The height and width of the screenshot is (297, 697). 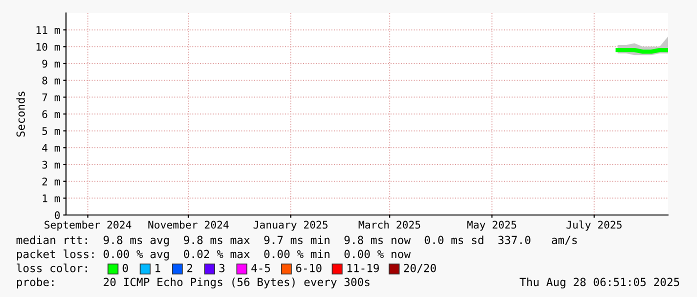 I want to click on y-tick-label: 5 m, so click(x=51, y=131).